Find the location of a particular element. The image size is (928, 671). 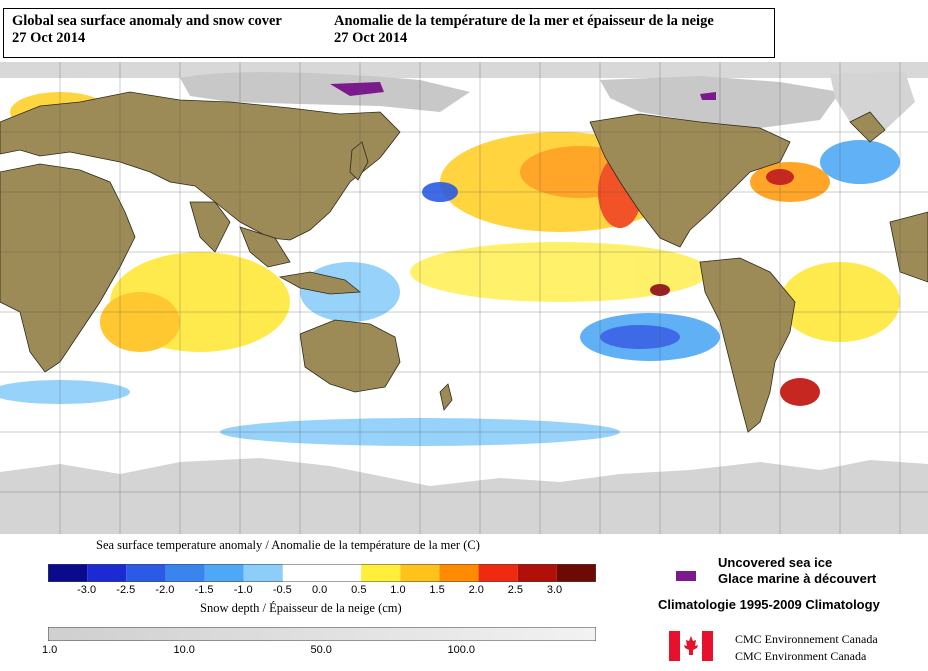

south-atlantic-warm is located at coordinates (800, 392).